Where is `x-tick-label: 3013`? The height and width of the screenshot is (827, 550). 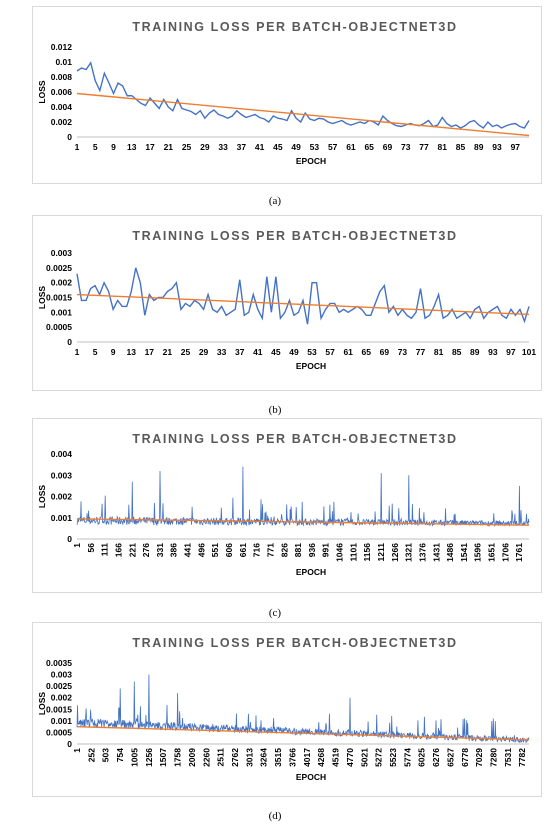 x-tick-label: 3013 is located at coordinates (249, 757).